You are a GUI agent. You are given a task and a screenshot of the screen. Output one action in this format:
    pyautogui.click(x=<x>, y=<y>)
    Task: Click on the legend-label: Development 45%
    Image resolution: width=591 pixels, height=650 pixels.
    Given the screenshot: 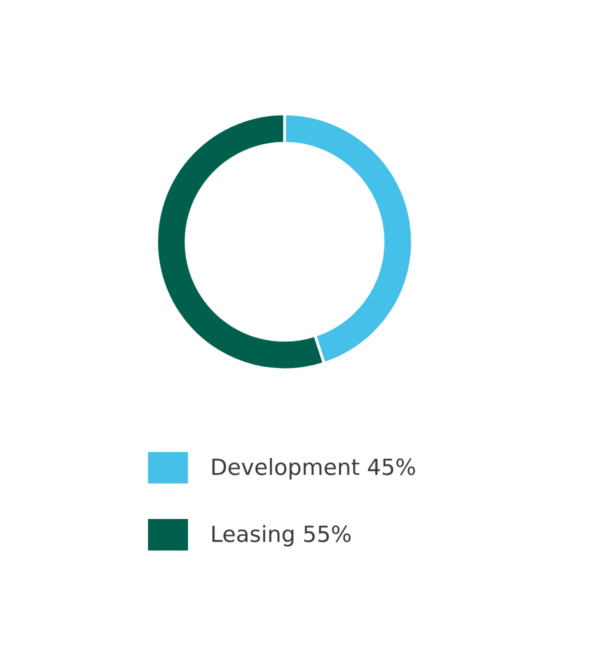 What is the action you would take?
    pyautogui.click(x=314, y=469)
    